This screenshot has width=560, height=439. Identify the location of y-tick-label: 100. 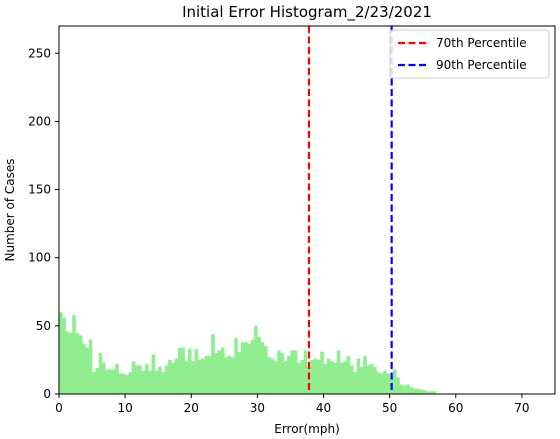
(39, 258).